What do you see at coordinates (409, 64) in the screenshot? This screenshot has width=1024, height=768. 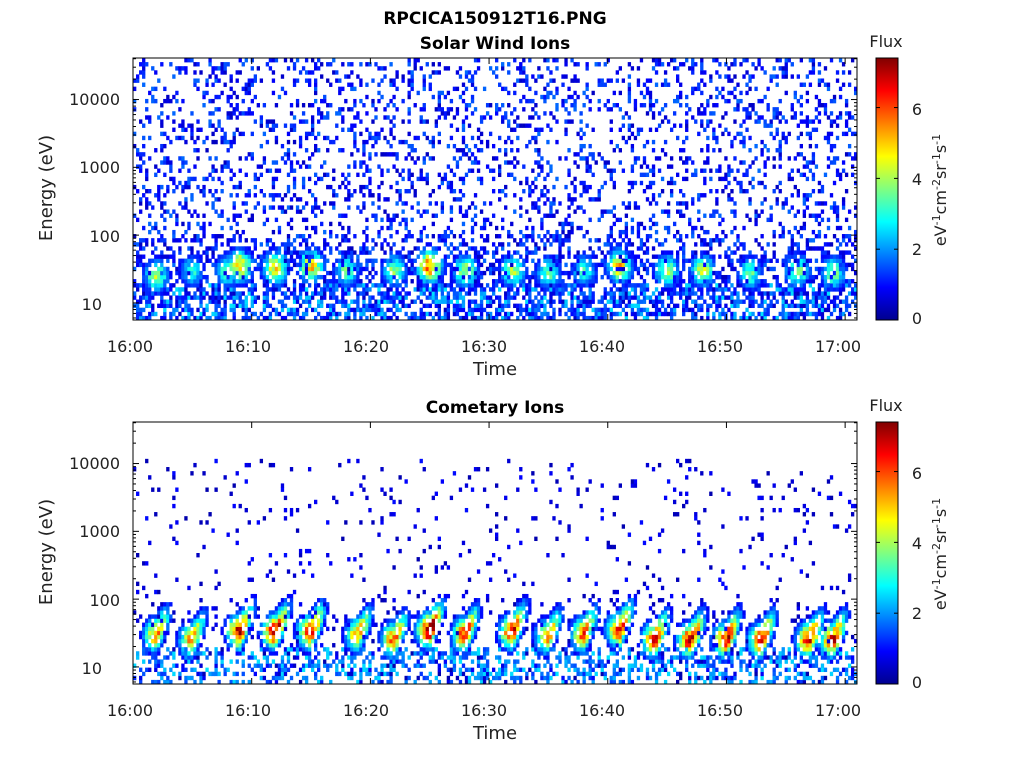 I see `heatmap-cell-2057` at bounding box center [409, 64].